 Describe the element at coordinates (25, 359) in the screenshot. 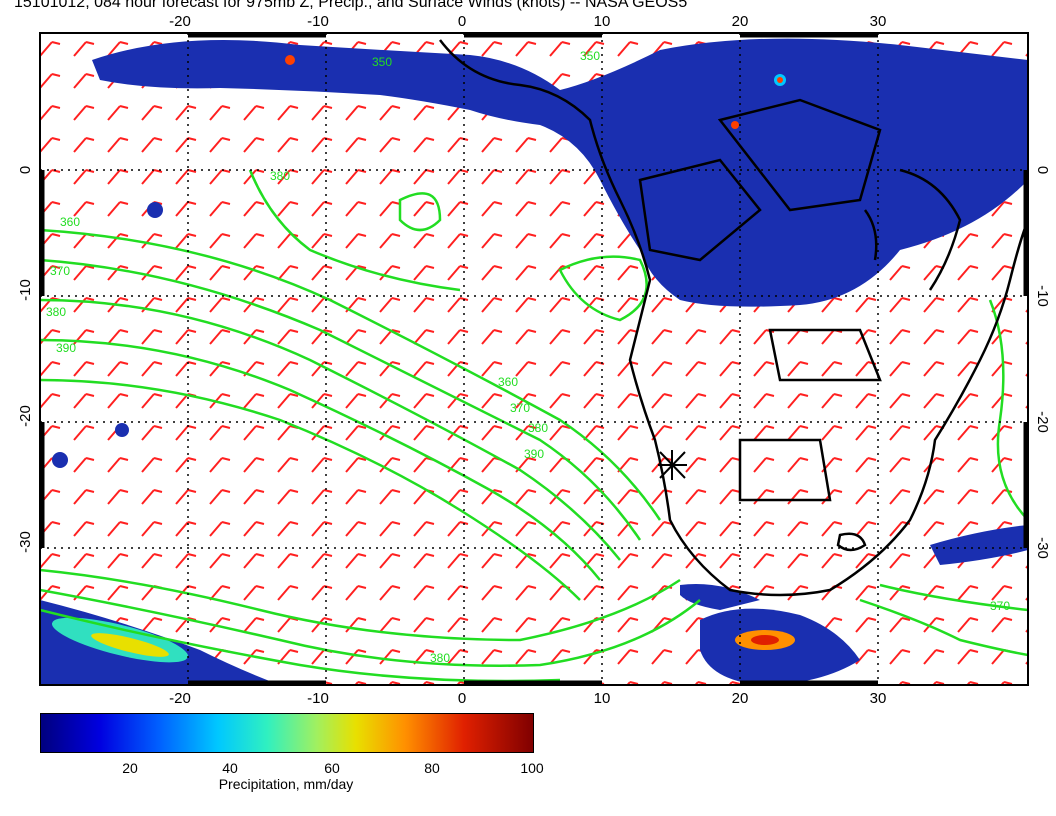

I see `lat-labels-left: 0 -10 -20 -30` at that location.